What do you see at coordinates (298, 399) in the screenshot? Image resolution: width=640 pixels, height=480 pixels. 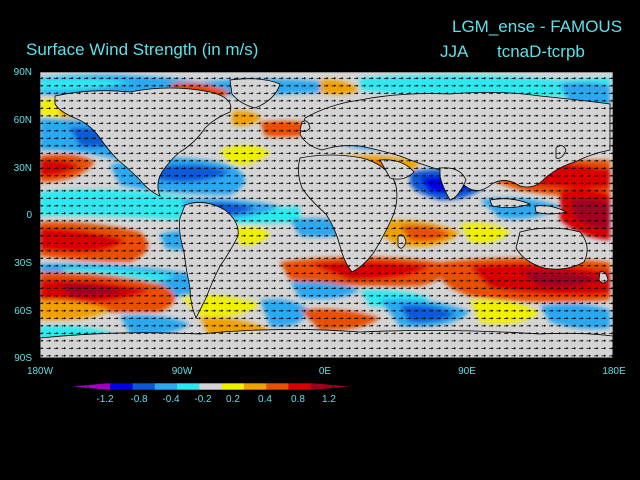 I see `colorbar-label-7: 0.8` at bounding box center [298, 399].